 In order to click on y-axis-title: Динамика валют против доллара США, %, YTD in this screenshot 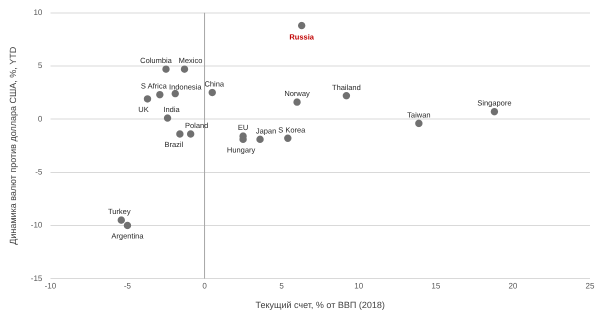, I will do `click(13, 145)`.